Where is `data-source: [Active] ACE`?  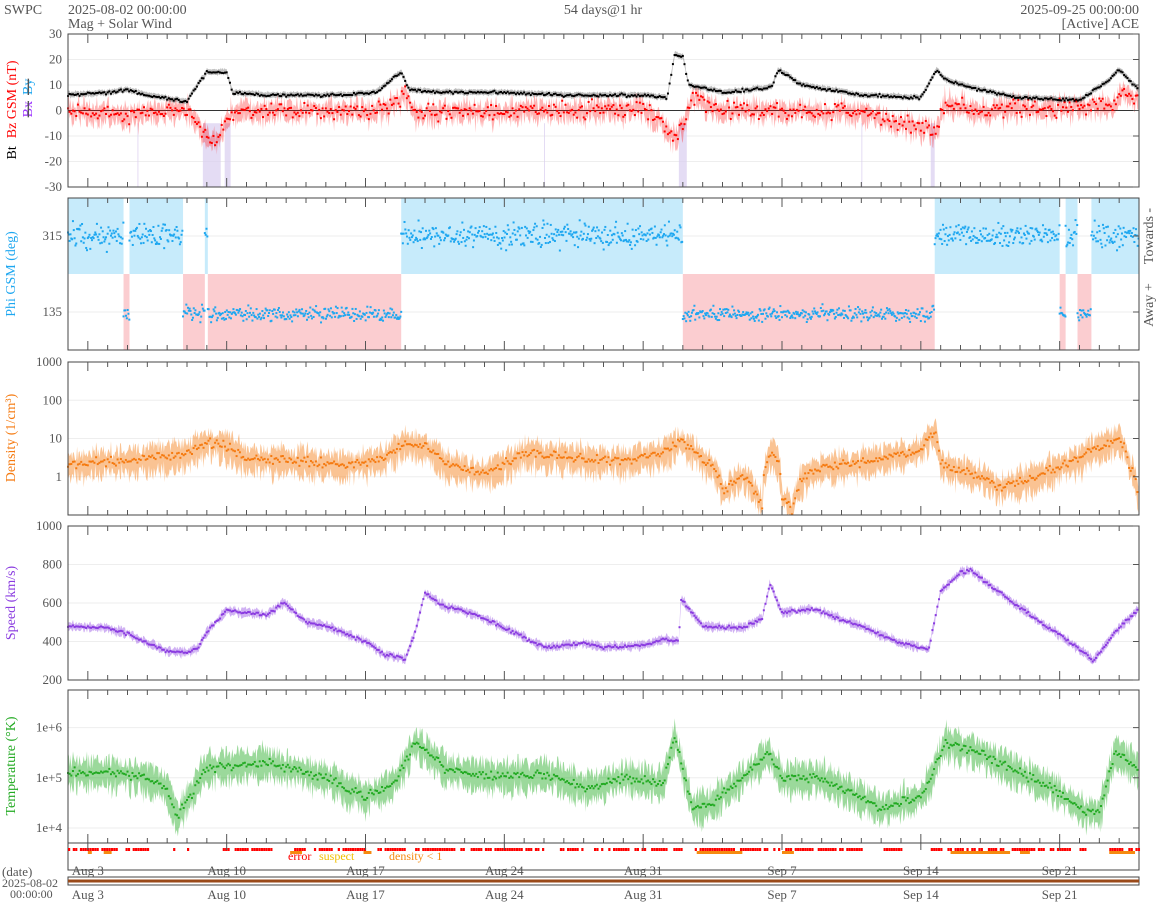 data-source: [Active] ACE is located at coordinates (1100, 24).